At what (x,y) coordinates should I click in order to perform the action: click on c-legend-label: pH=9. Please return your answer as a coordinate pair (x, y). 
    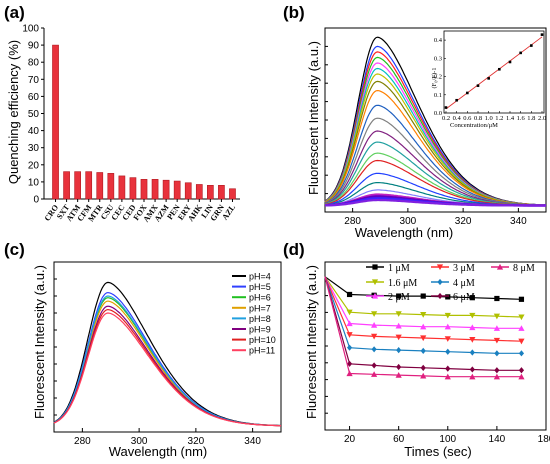
    Looking at the image, I should click on (260, 330).